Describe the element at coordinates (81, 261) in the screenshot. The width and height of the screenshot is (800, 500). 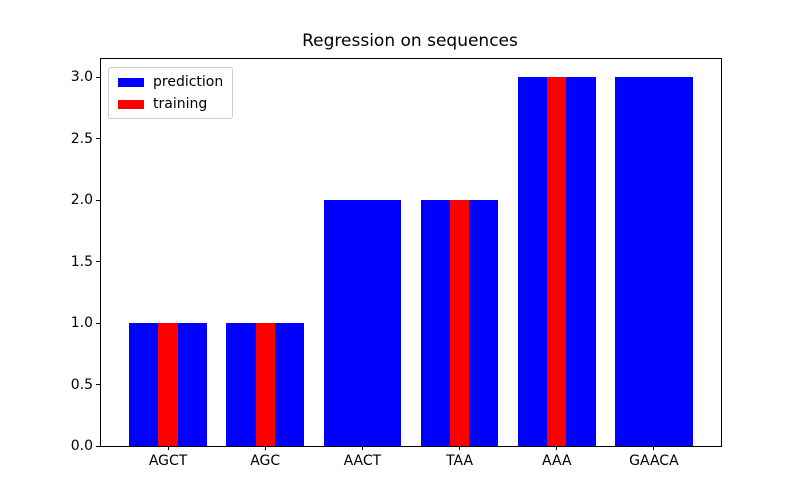
I see `y-tick-label: 1.5` at that location.